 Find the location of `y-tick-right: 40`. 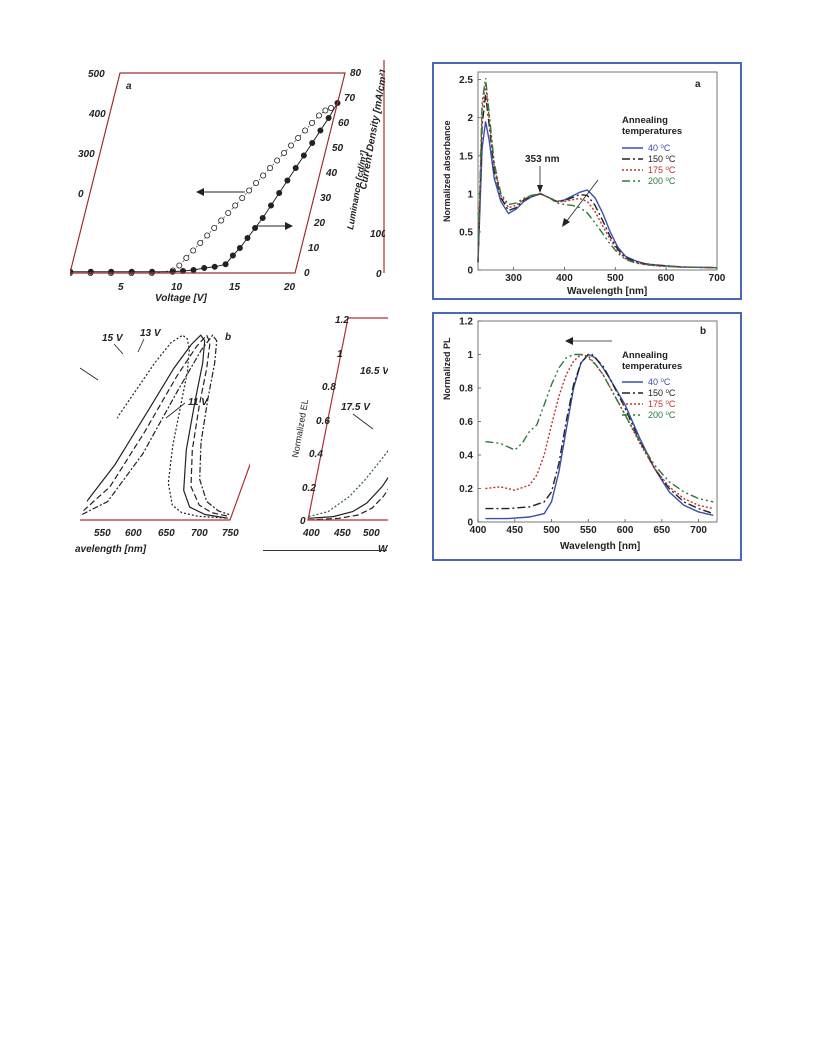

y-tick-right: 40 is located at coordinates (331, 173).